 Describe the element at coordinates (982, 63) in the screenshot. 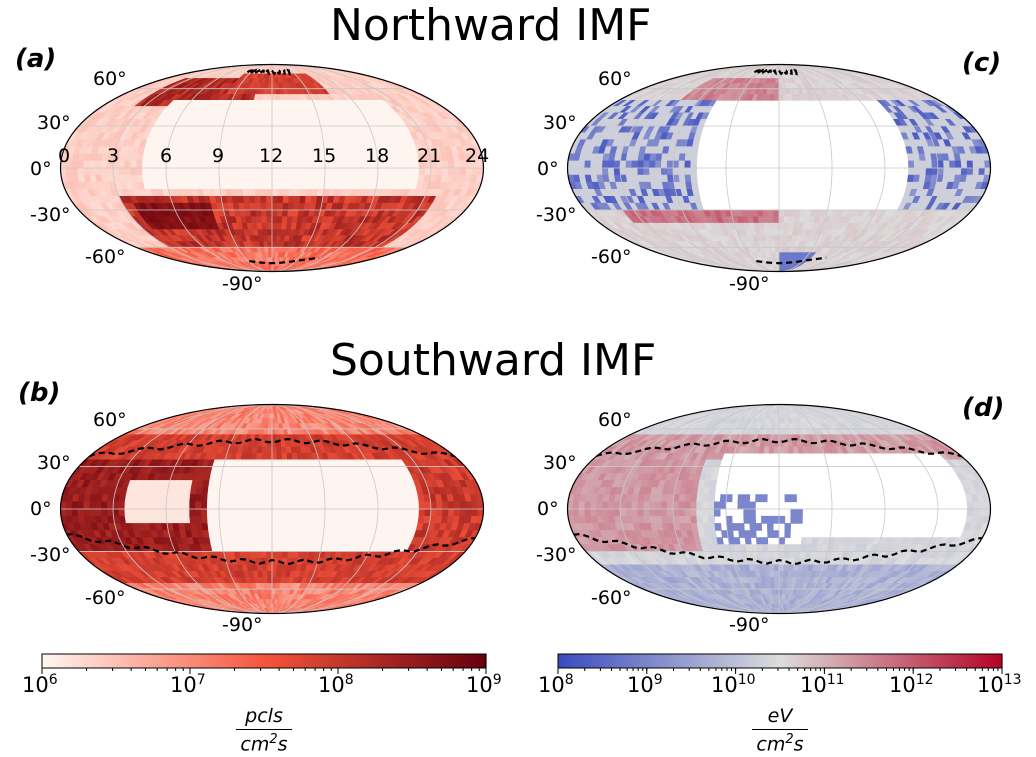

I see `panel-label-c: (c)` at that location.